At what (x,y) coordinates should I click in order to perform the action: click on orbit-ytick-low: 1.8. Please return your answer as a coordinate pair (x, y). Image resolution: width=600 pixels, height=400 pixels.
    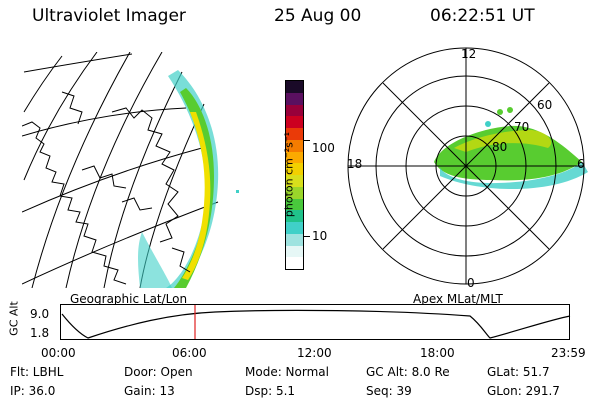
    Looking at the image, I should click on (40, 333).